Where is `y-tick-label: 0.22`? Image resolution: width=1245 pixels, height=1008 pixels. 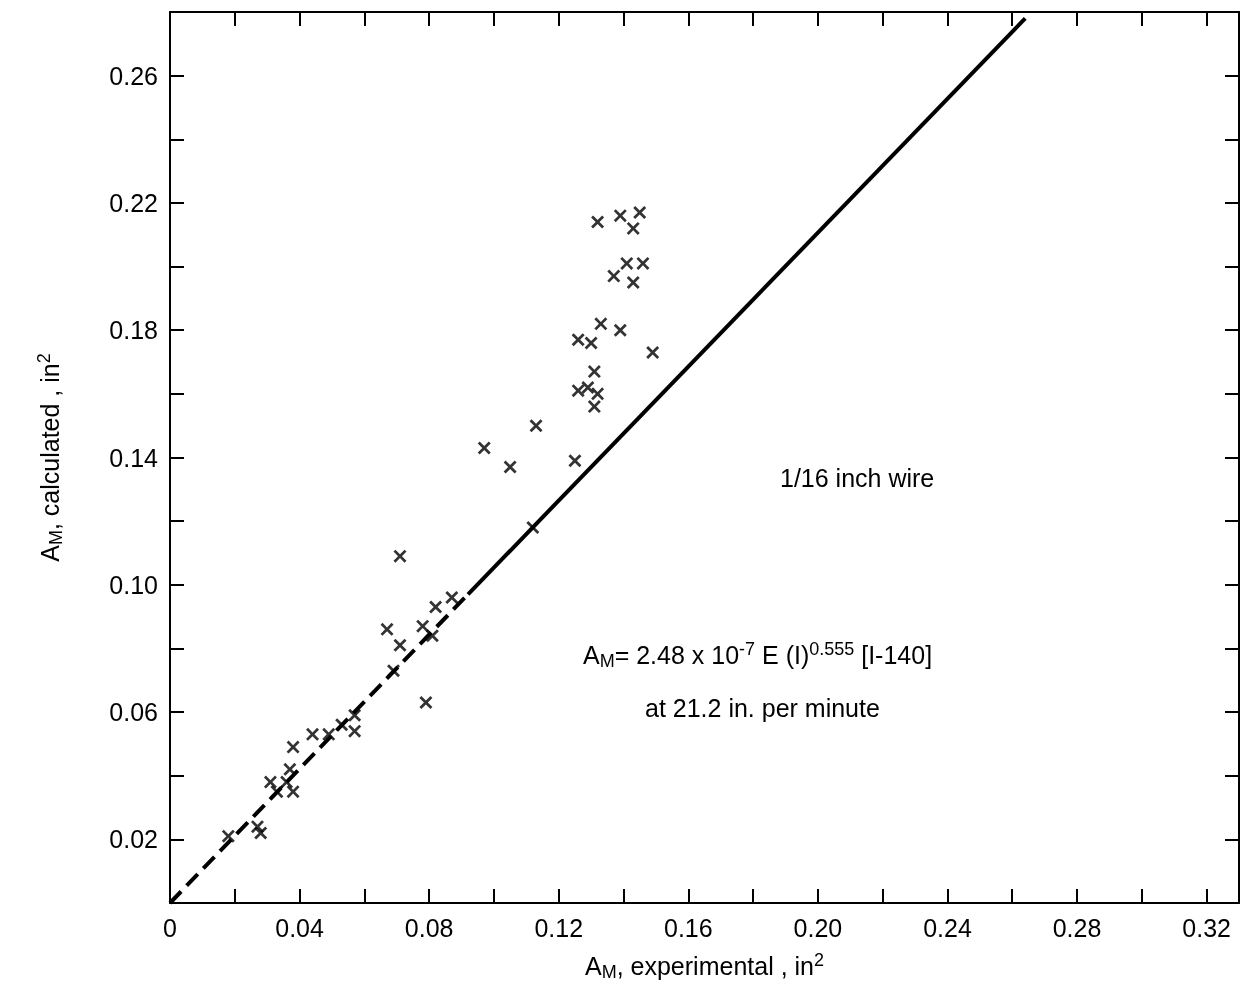 y-tick-label: 0.22 is located at coordinates (133, 202).